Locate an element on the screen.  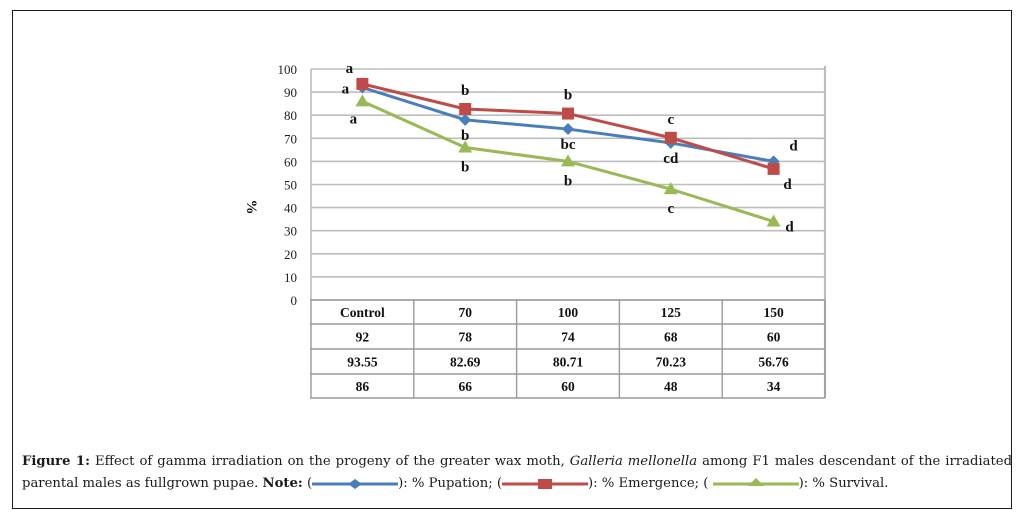
table-cell: 48 is located at coordinates (671, 386).